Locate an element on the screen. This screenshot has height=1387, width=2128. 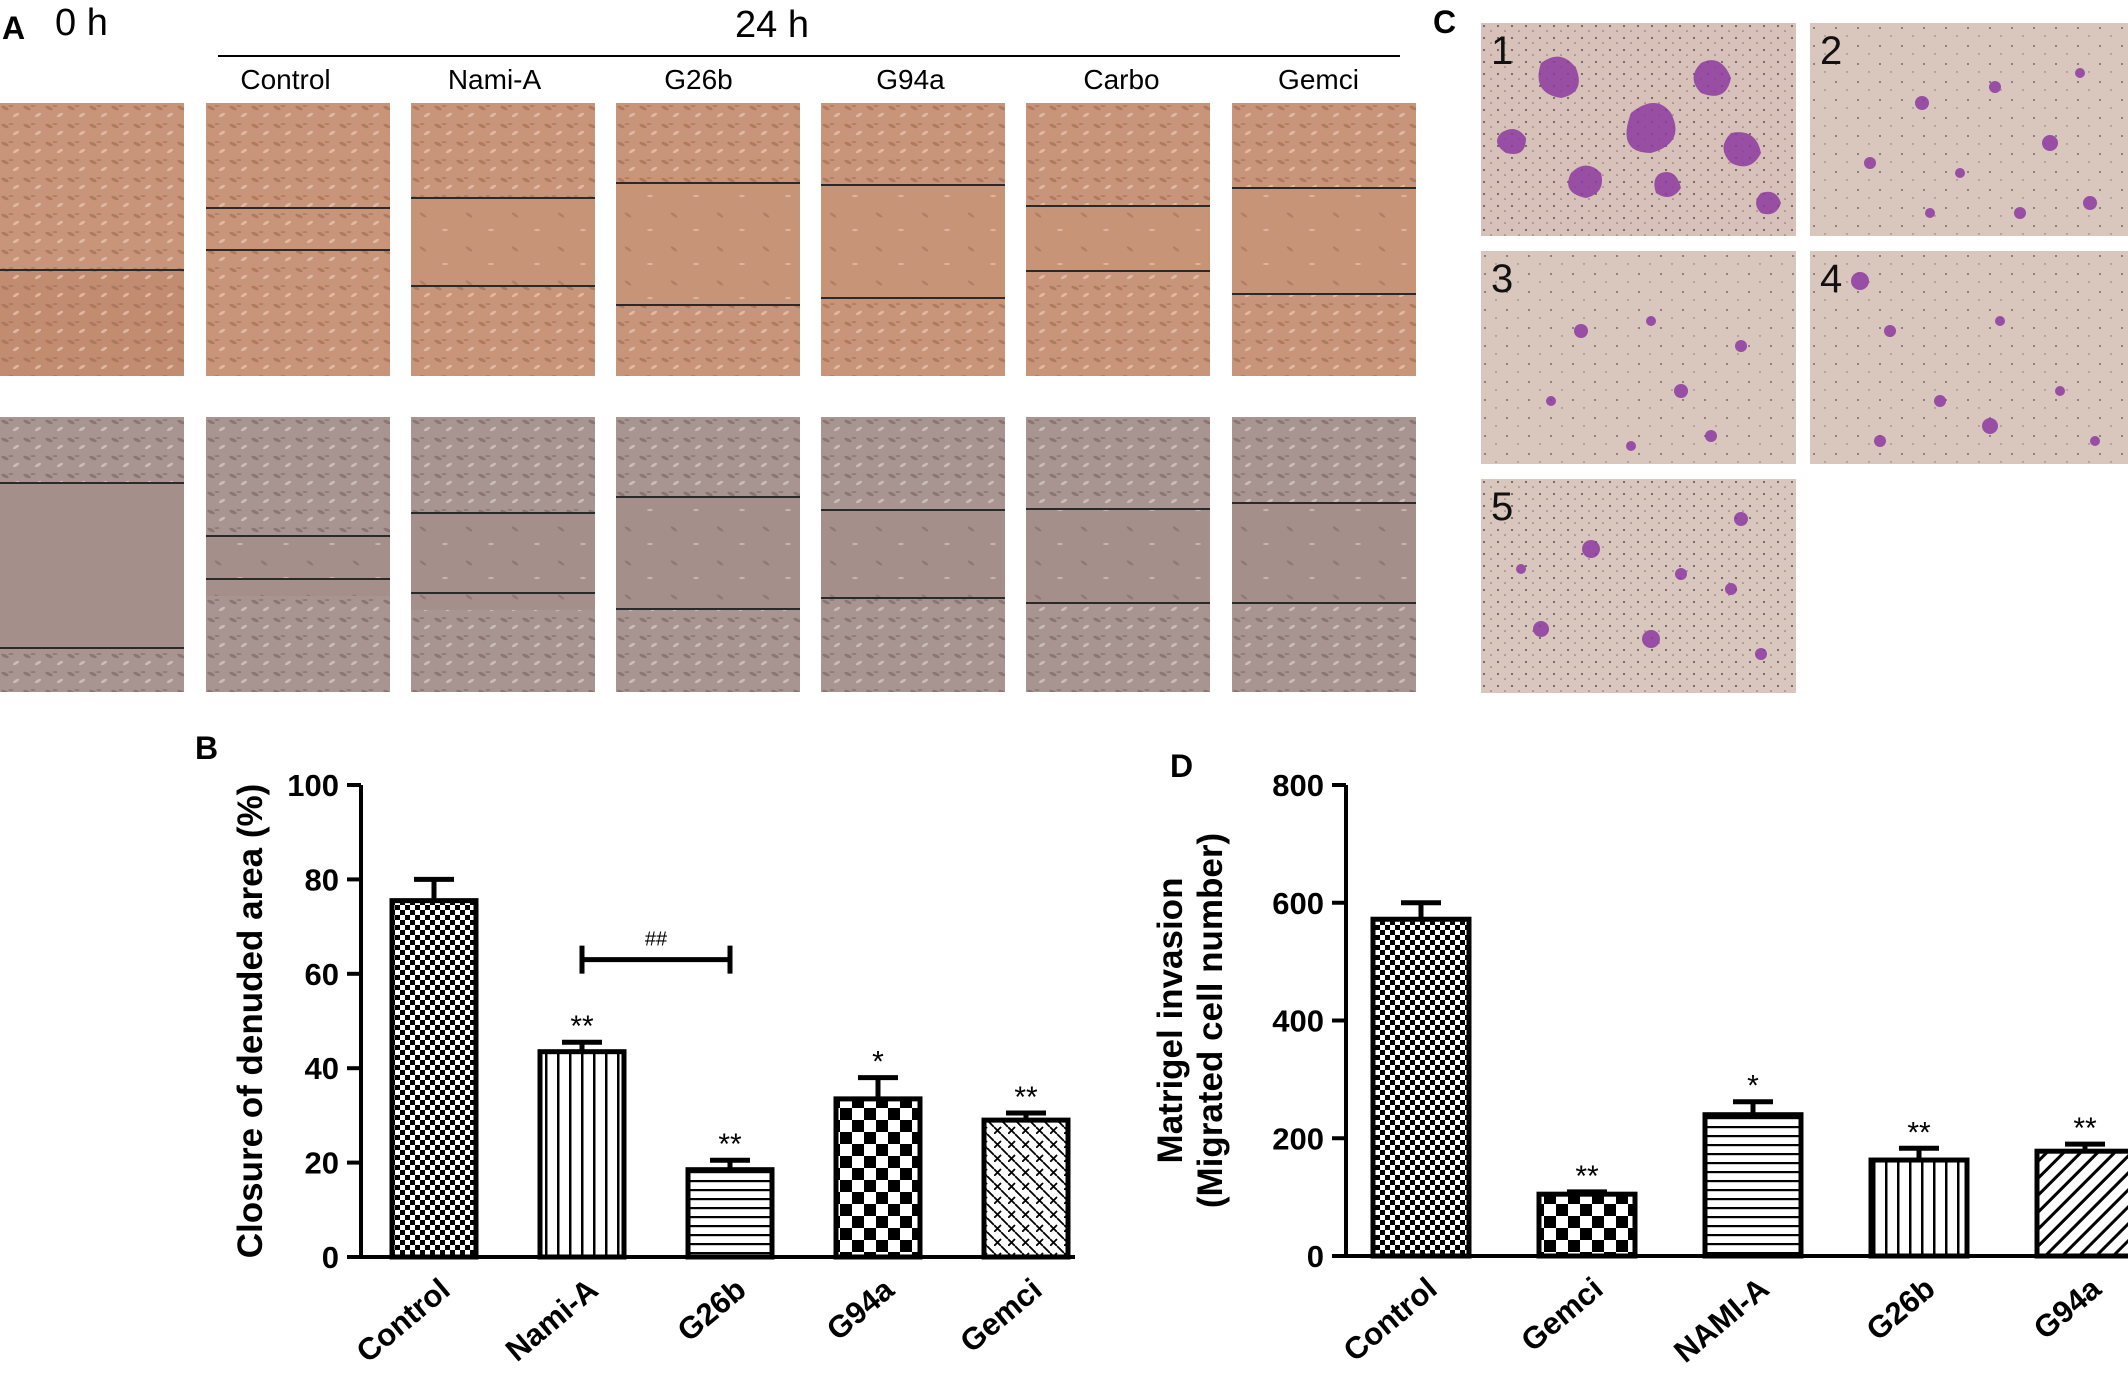
comparison-bracket-label: ## is located at coordinates (656, 940).